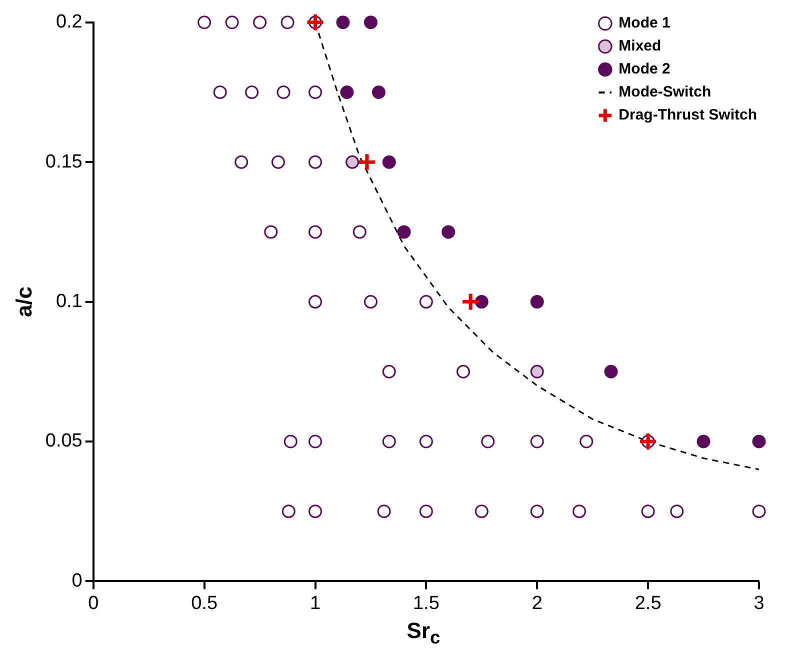 The height and width of the screenshot is (666, 787). Describe the element at coordinates (648, 603) in the screenshot. I see `x-tick-label: 2.5` at that location.